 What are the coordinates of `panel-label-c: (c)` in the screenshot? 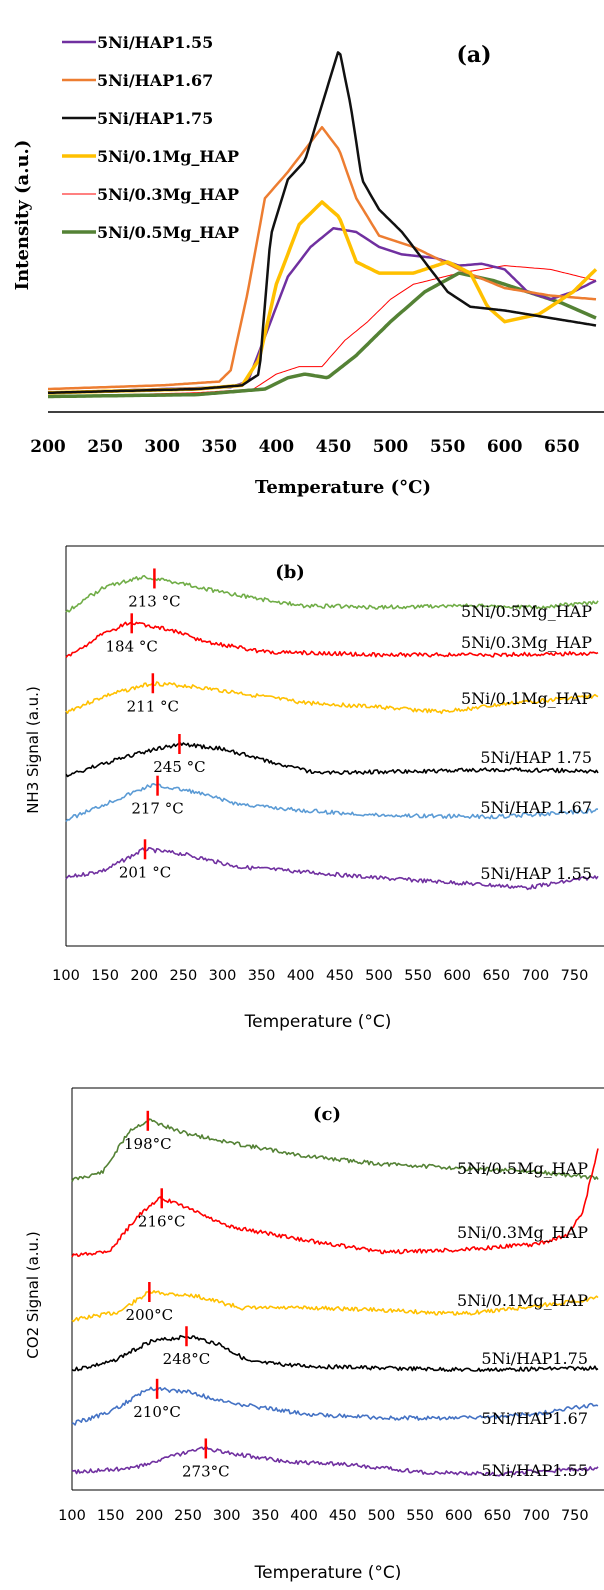 It's located at (327, 1114).